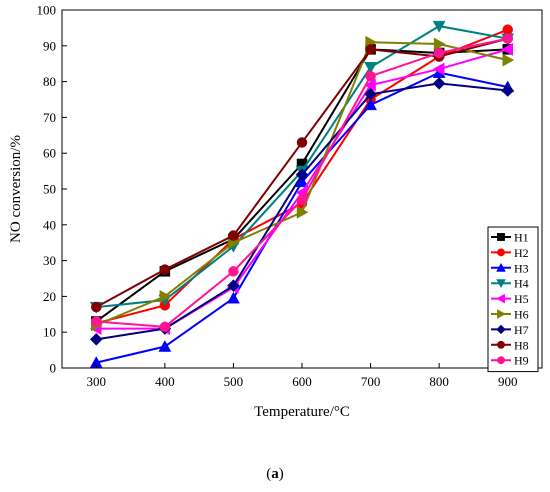 This screenshot has height=492, width=550. I want to click on legend-label: H2, so click(521, 253).